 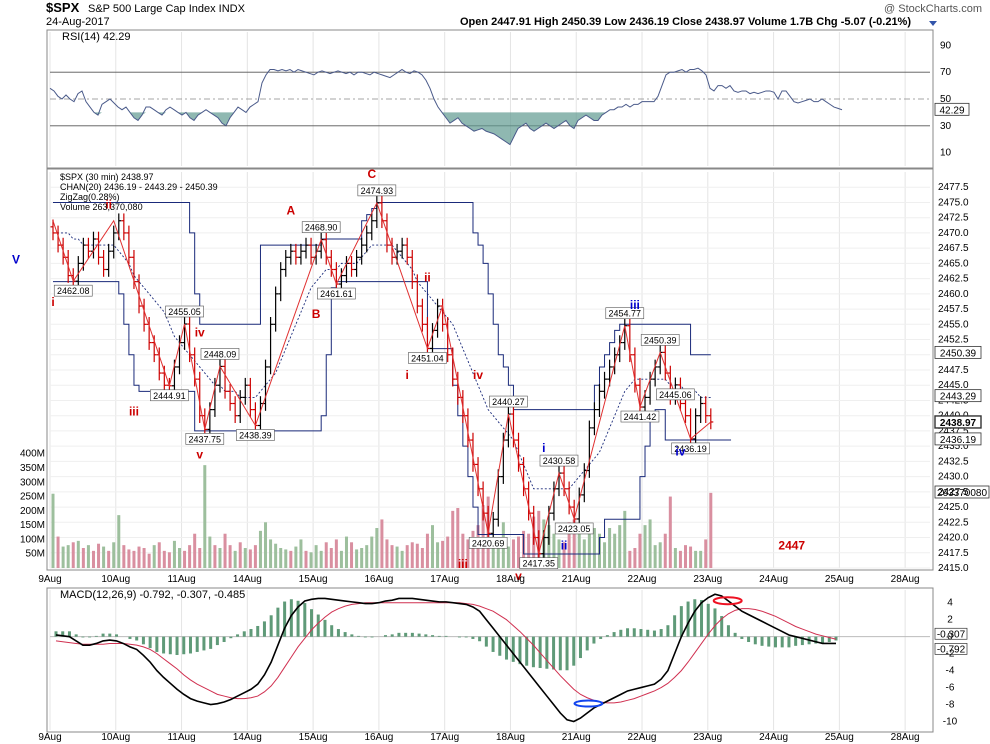 What do you see at coordinates (90, 197) in the screenshot?
I see `zigzag-legend-line: ZigZag(0.28%)` at bounding box center [90, 197].